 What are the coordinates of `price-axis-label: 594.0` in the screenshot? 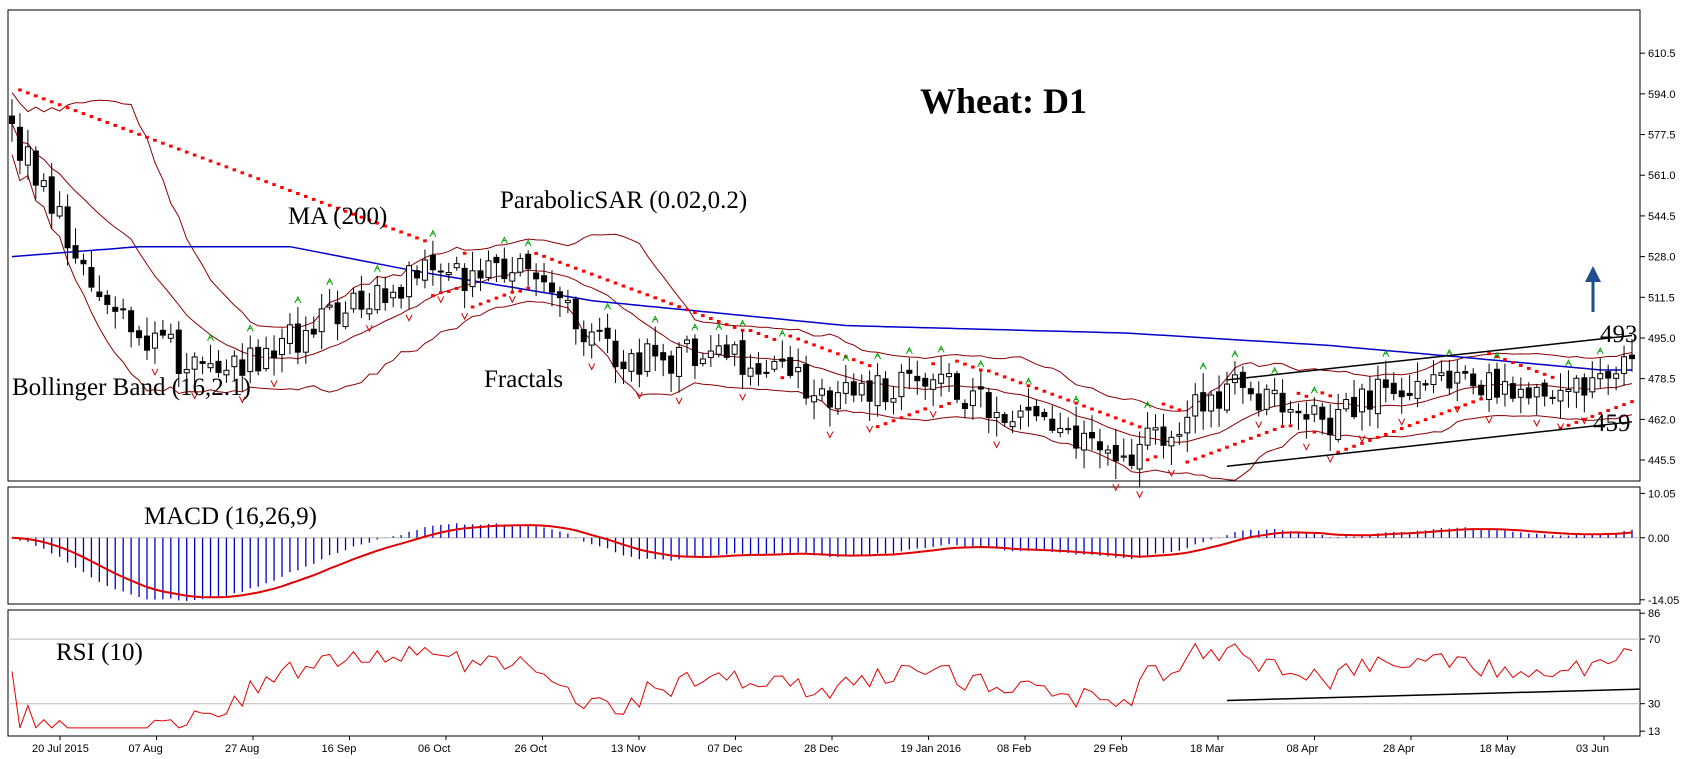 It's located at (1662, 95).